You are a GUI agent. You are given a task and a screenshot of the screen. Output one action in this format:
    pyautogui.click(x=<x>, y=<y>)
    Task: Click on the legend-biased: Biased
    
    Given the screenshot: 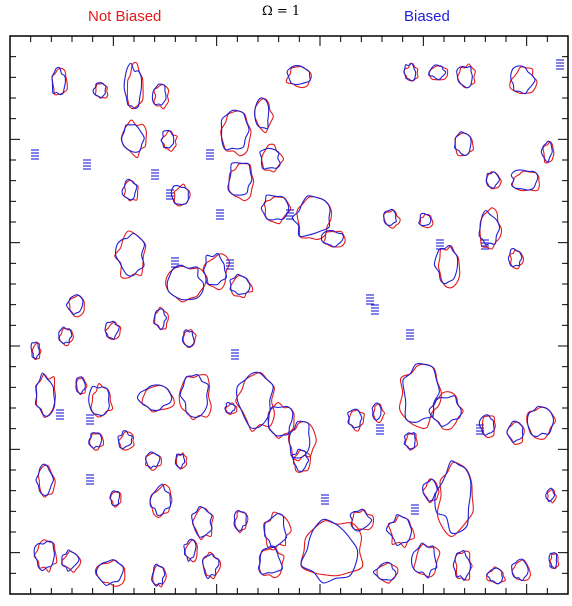 What is the action you would take?
    pyautogui.click(x=427, y=16)
    